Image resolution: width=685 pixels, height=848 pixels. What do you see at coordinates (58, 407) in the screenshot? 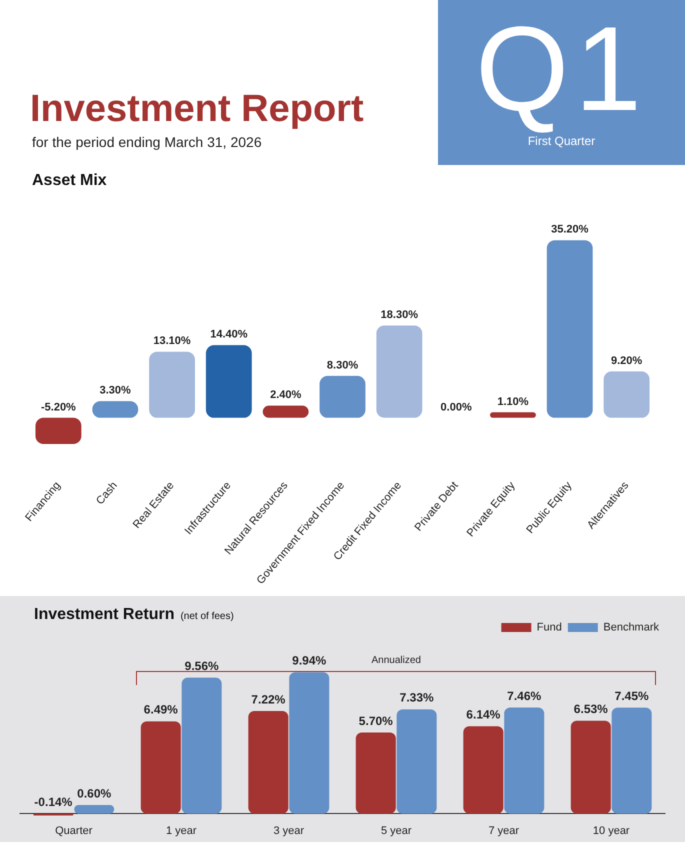
I see `data-label: -5.20%` at bounding box center [58, 407].